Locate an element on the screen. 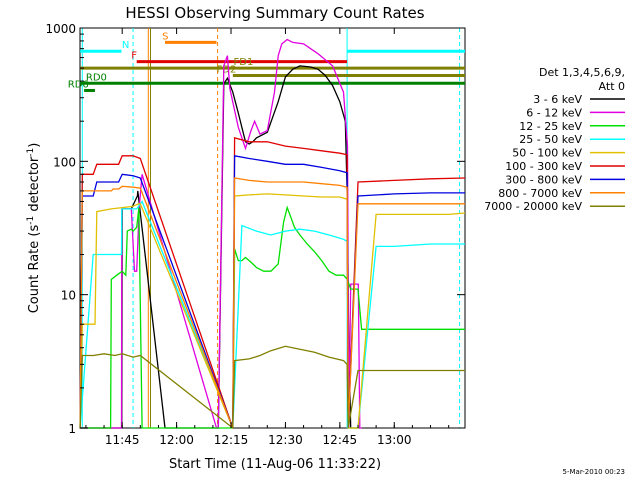 This screenshot has height=480, width=640. flag-label-4: FD1 is located at coordinates (244, 62).